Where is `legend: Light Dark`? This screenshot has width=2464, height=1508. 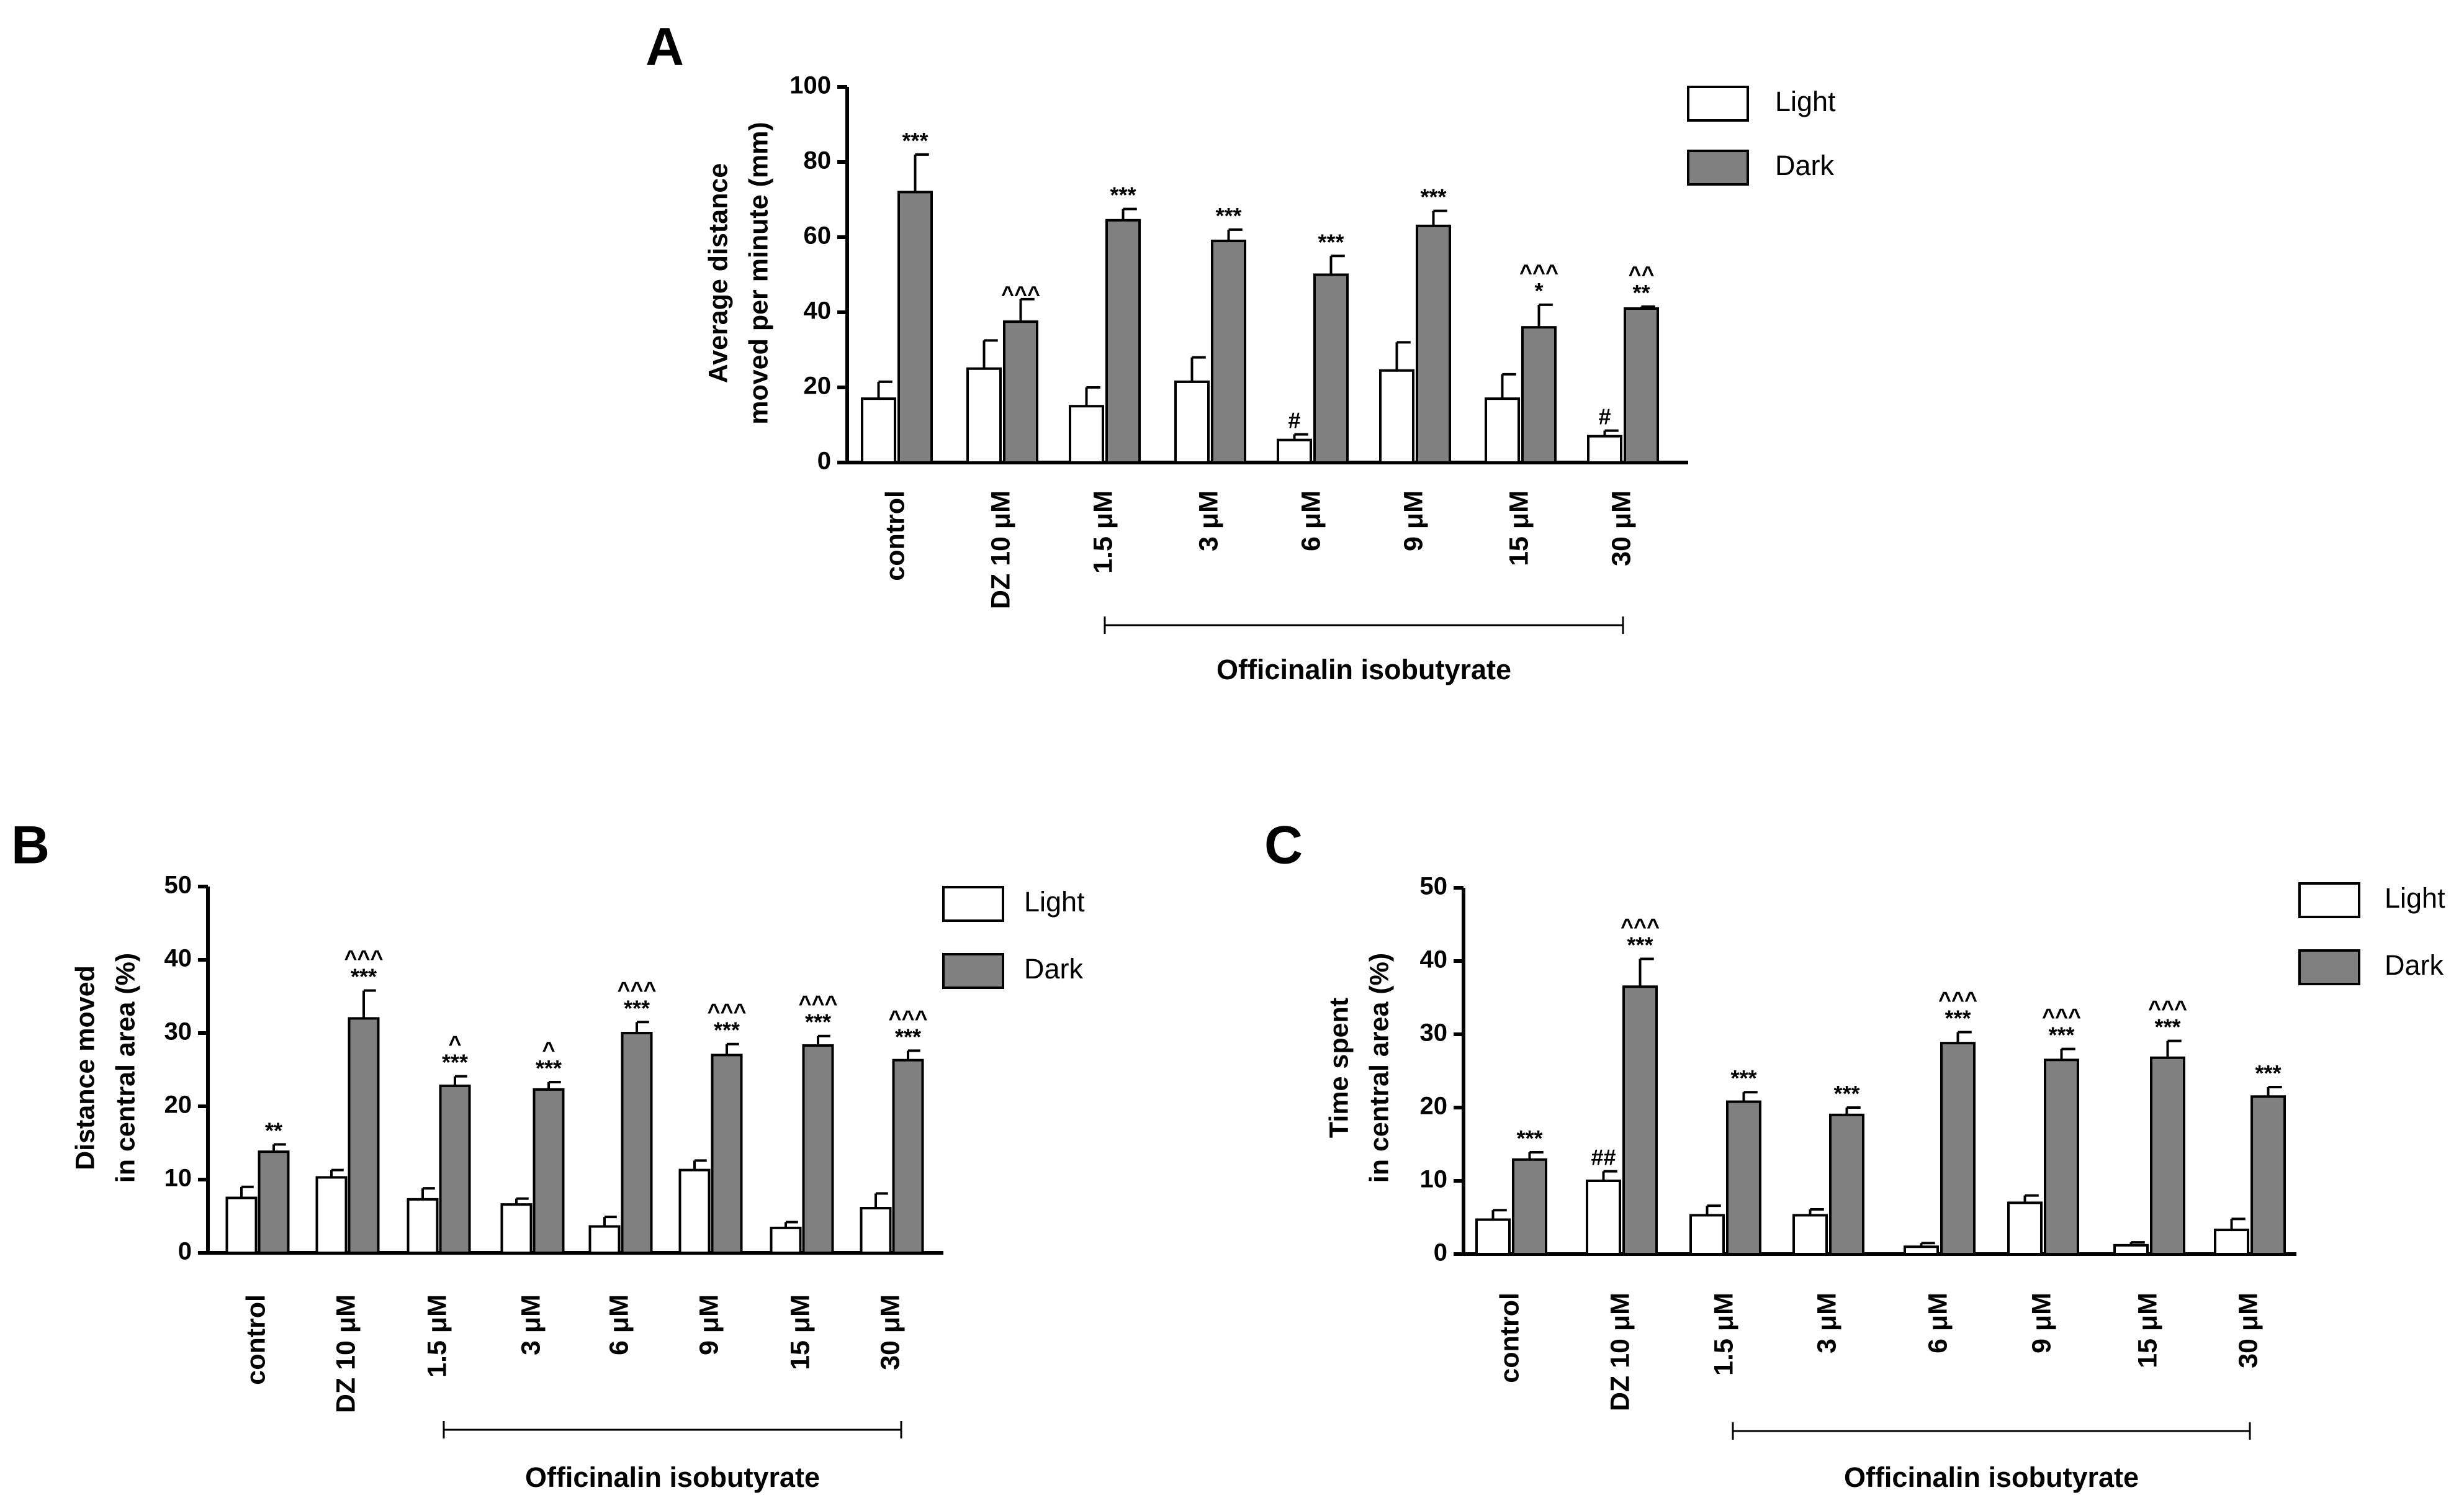 legend: Light Dark is located at coordinates (1013, 938).